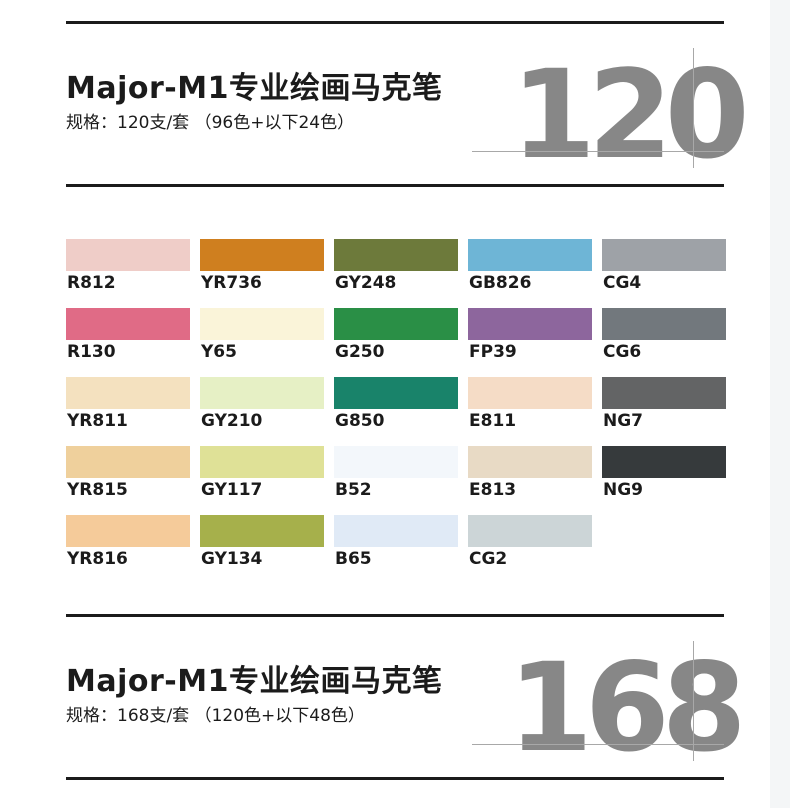 This screenshot has height=808, width=790. I want to click on color-swatch: B52, so click(396, 473).